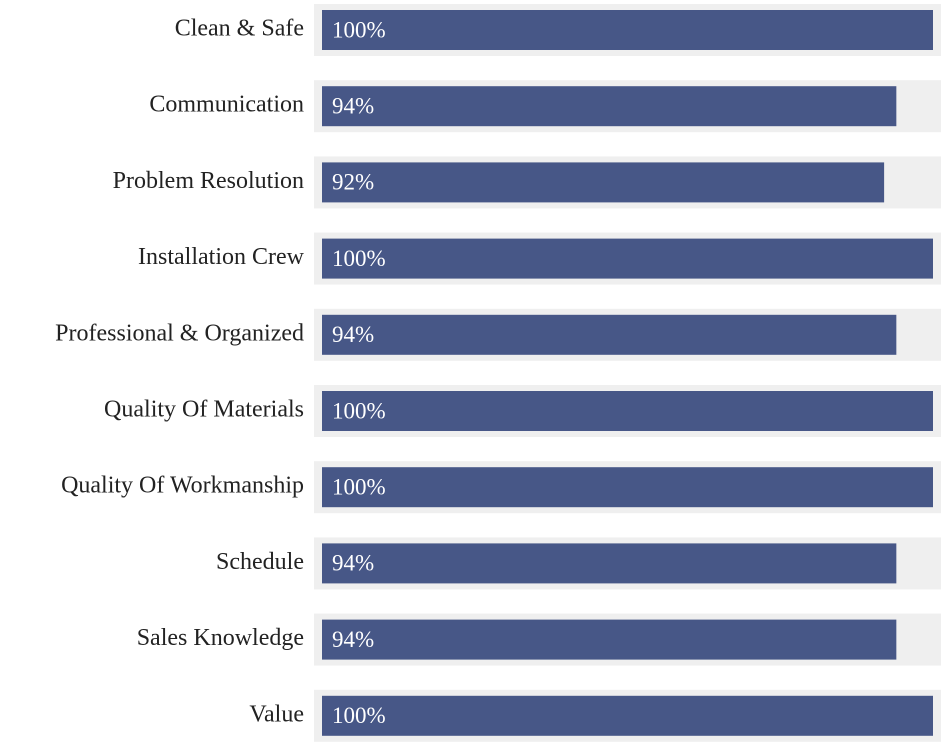 The width and height of the screenshot is (941, 742). What do you see at coordinates (239, 29) in the screenshot?
I see `category-label: Clean & Safe` at bounding box center [239, 29].